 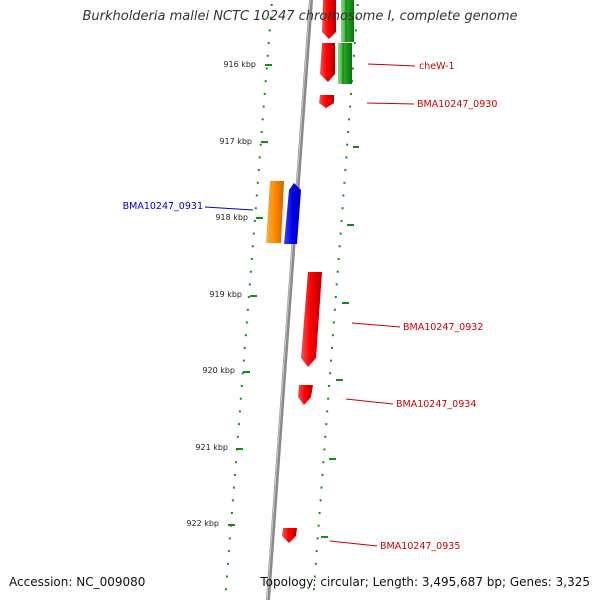 I want to click on gene-label-BMA10247_0930: BMA10247_0930, so click(x=457, y=104).